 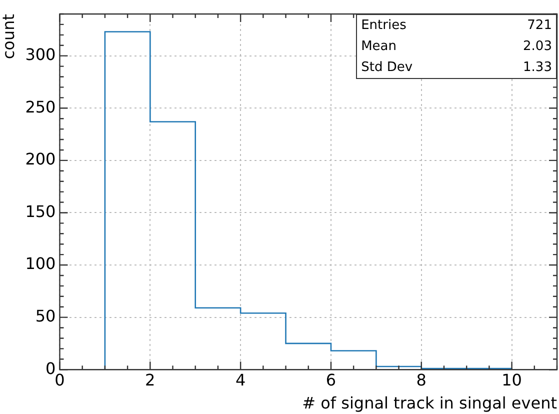 I want to click on annotation: 721, so click(x=539, y=26).